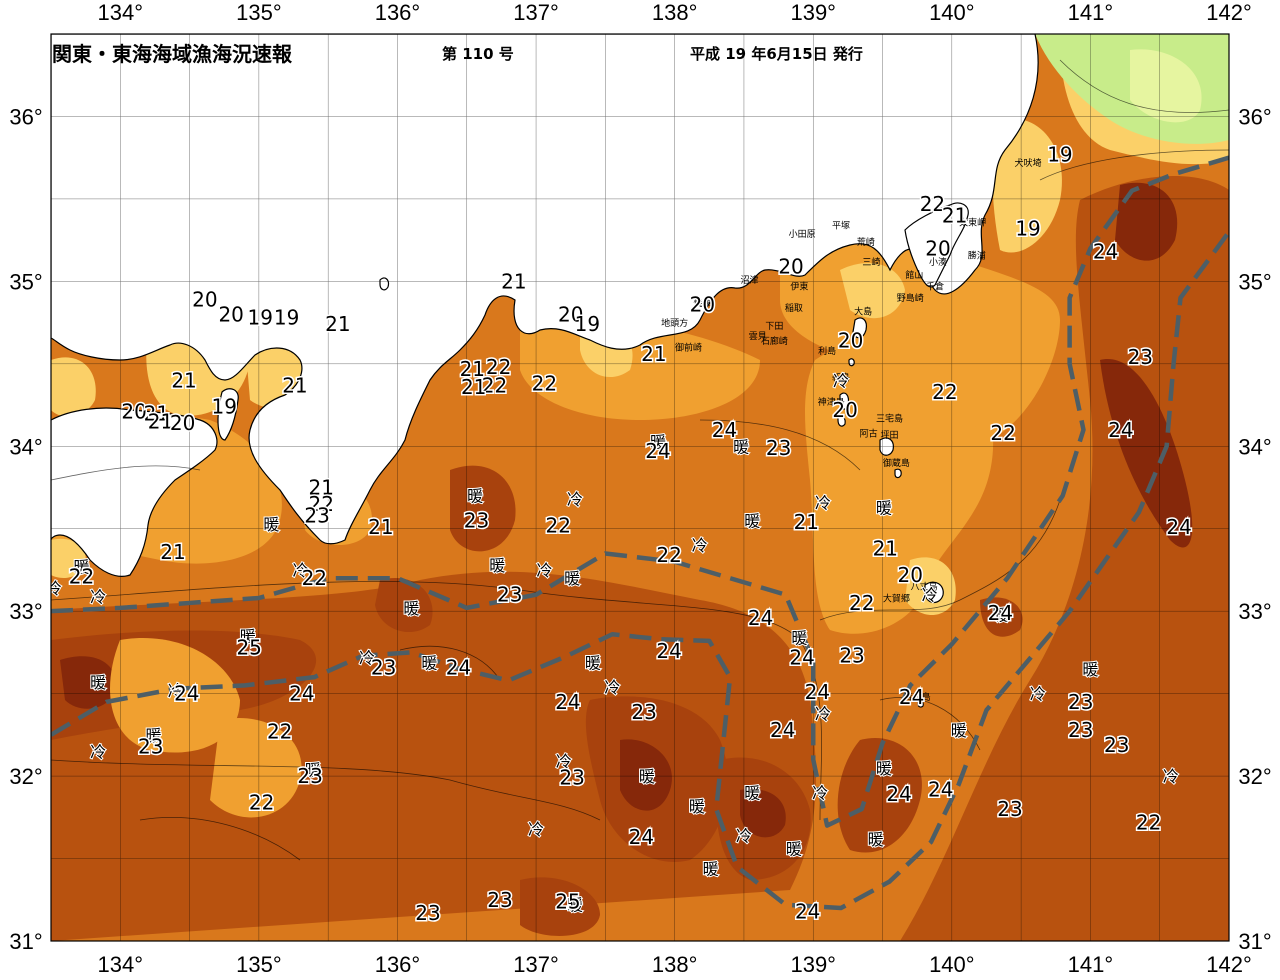 The image size is (1280, 980). I want to click on place-name: 八丈島, so click(924, 587).